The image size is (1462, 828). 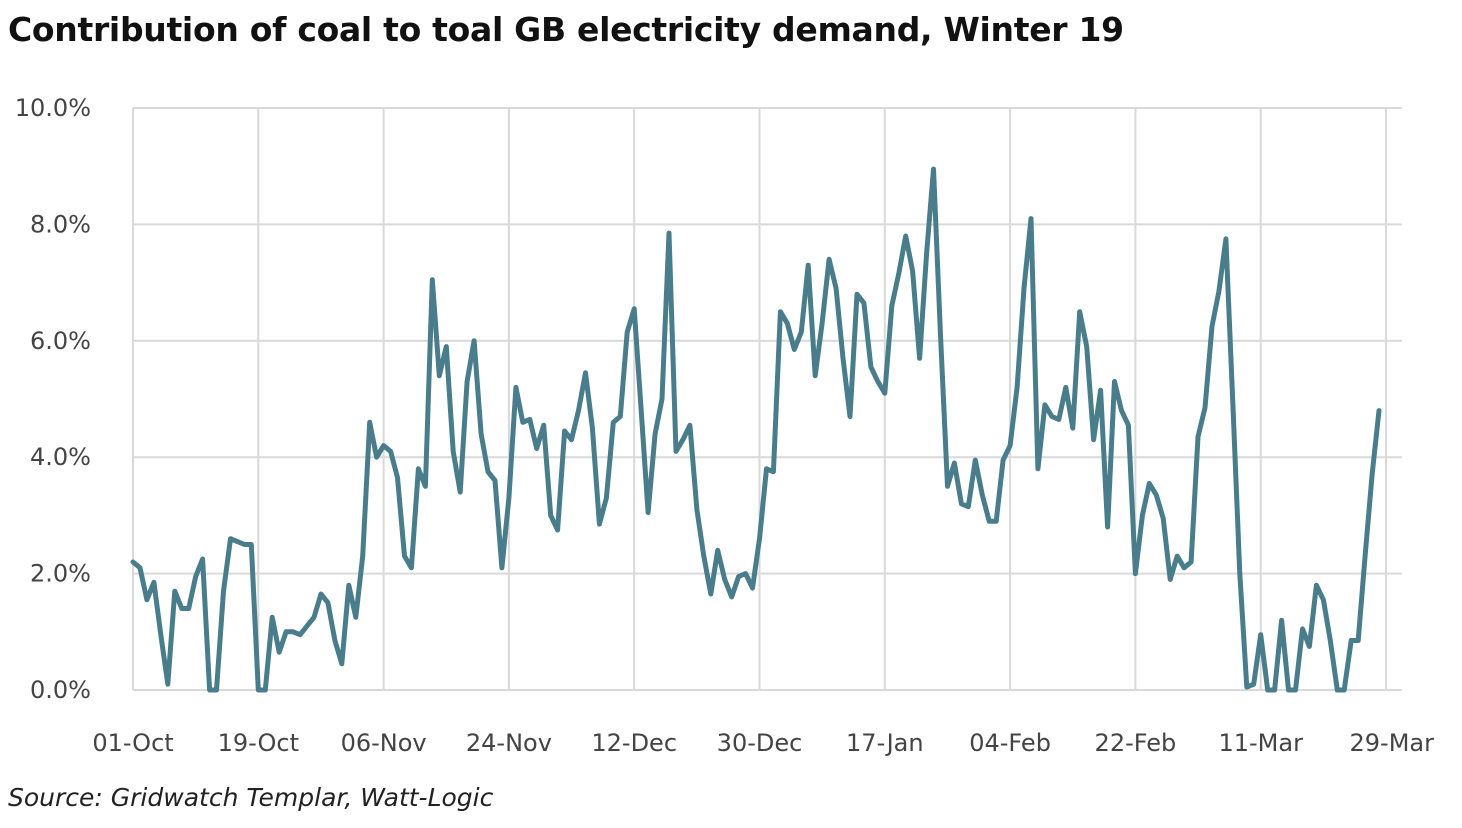 What do you see at coordinates (60, 690) in the screenshot?
I see `y-tick-label: 0.0%` at bounding box center [60, 690].